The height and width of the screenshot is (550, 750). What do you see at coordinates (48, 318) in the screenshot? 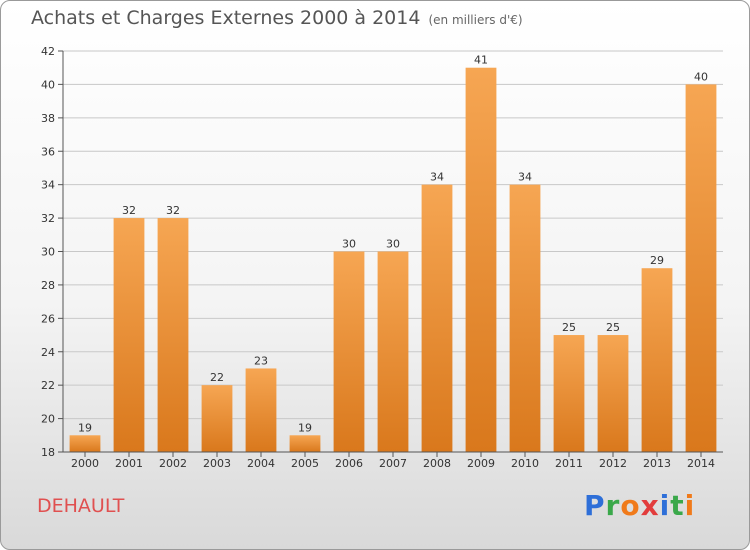
I see `y-tick-label: 26` at bounding box center [48, 318].